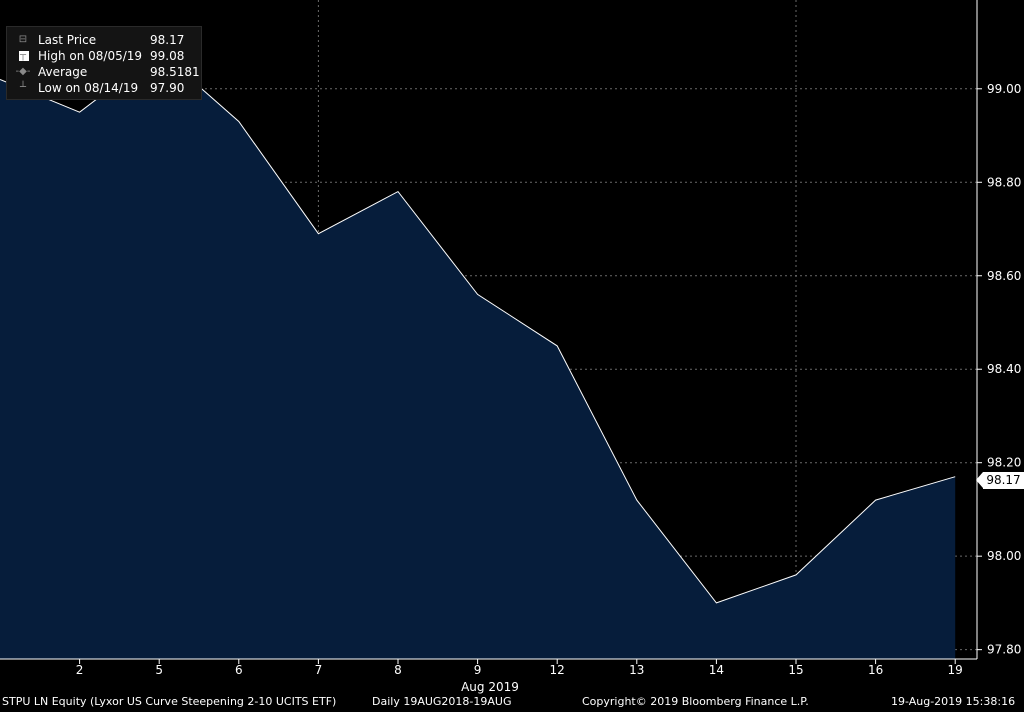 The image size is (1024, 712). What do you see at coordinates (88, 88) in the screenshot?
I see `legend-label: Low on 08/14/19` at bounding box center [88, 88].